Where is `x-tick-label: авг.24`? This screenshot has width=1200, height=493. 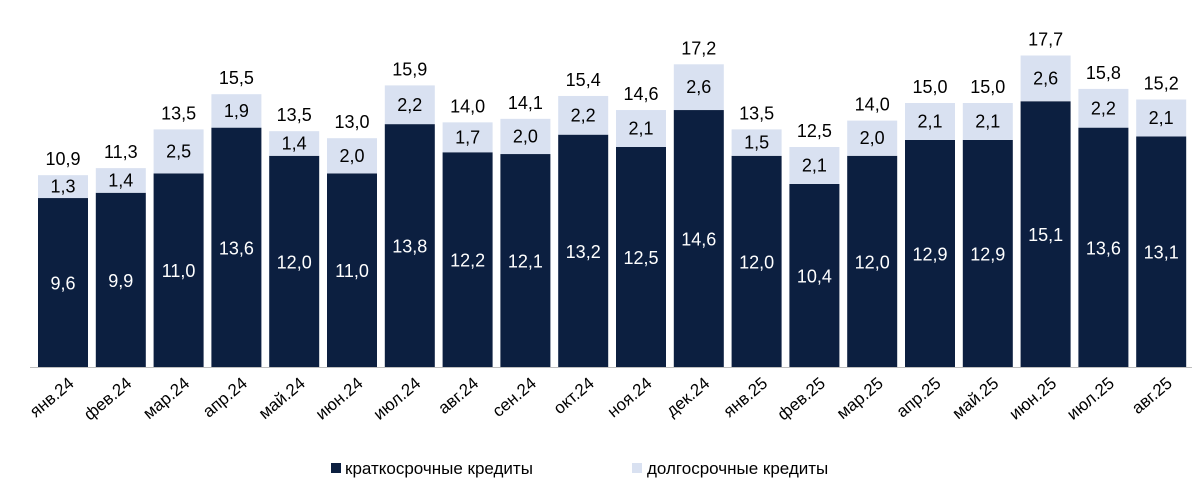 x-tick-label: авг.24 is located at coordinates (459, 396).